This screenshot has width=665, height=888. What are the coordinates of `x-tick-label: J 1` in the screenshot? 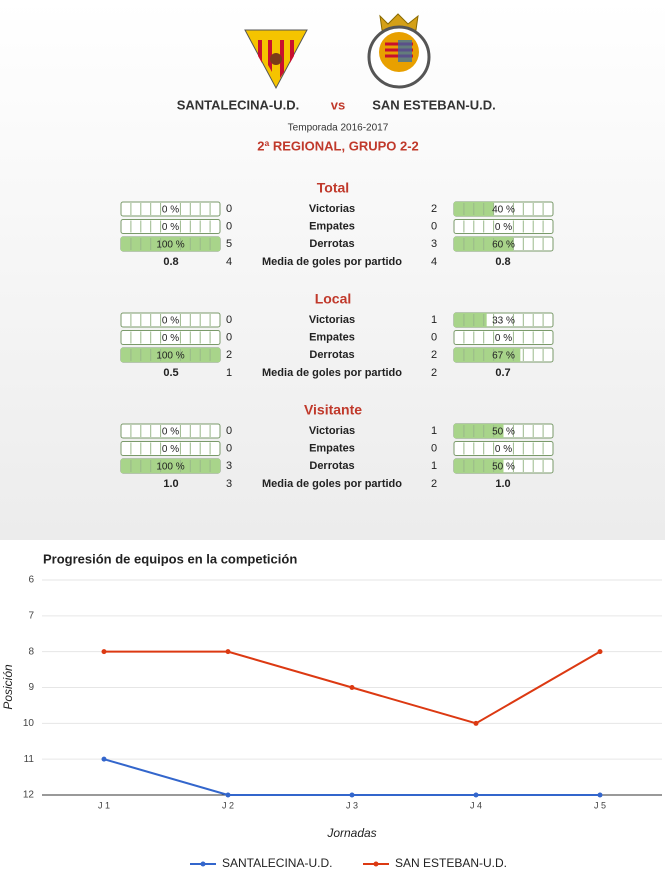 It's located at (104, 805).